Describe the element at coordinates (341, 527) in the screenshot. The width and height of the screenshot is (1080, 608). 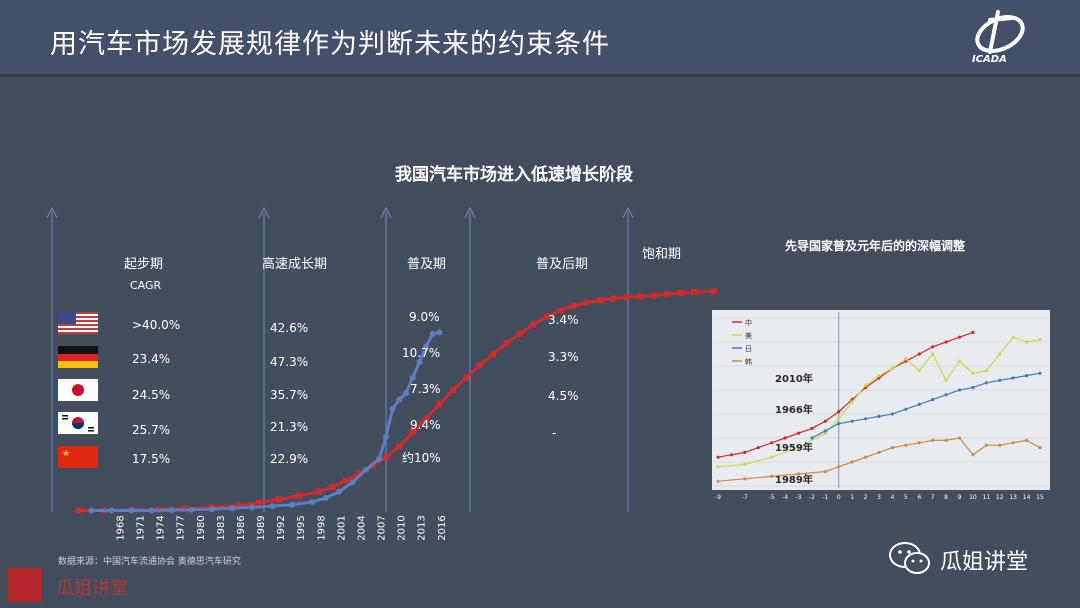
I see `x-tick-label: 2001` at that location.